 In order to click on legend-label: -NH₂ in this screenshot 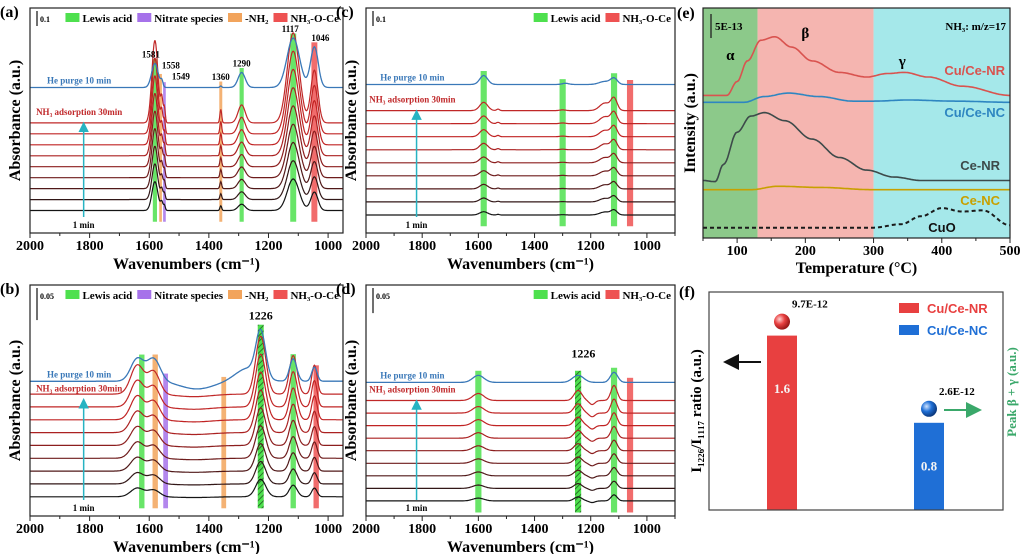, I will do `click(257, 296)`.